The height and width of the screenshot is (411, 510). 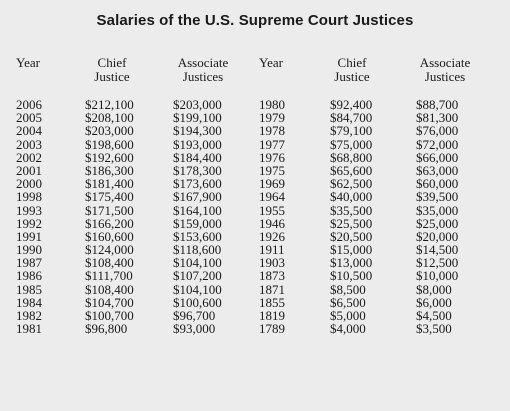 I want to click on year-left-cell: 2005, so click(x=29, y=118).